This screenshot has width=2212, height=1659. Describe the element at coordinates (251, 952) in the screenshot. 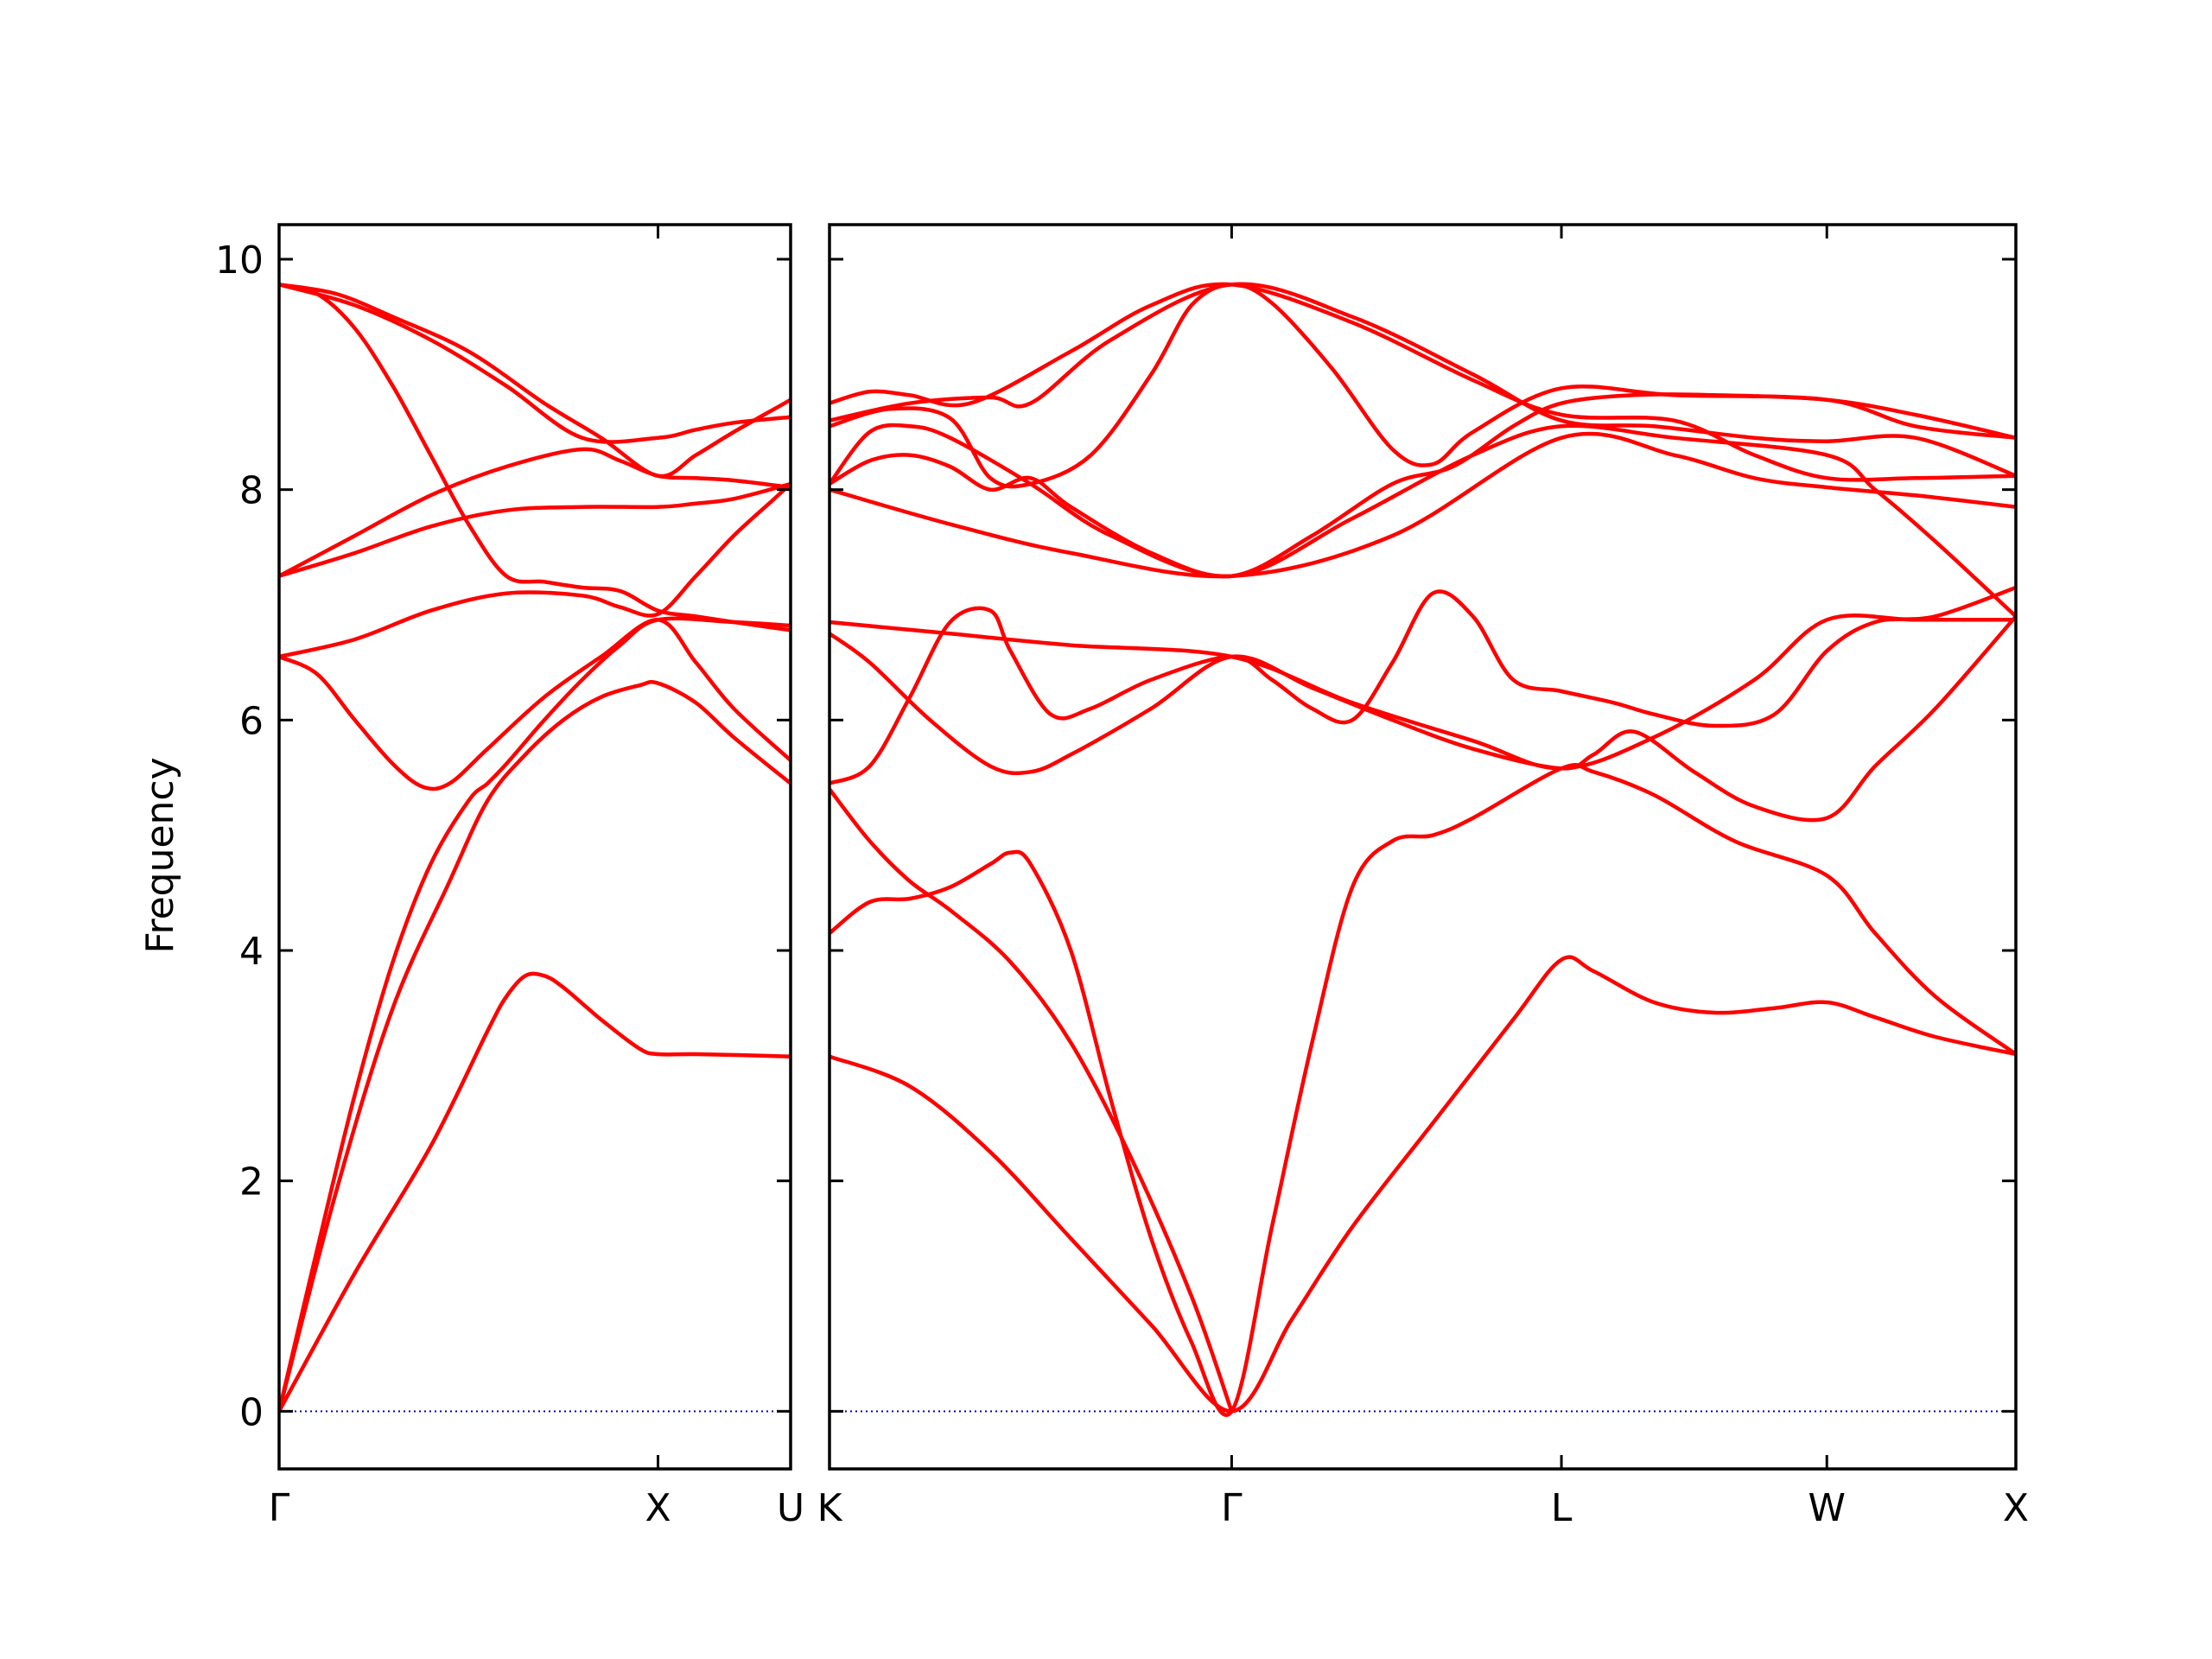

I see `y-tick-label: 4` at that location.